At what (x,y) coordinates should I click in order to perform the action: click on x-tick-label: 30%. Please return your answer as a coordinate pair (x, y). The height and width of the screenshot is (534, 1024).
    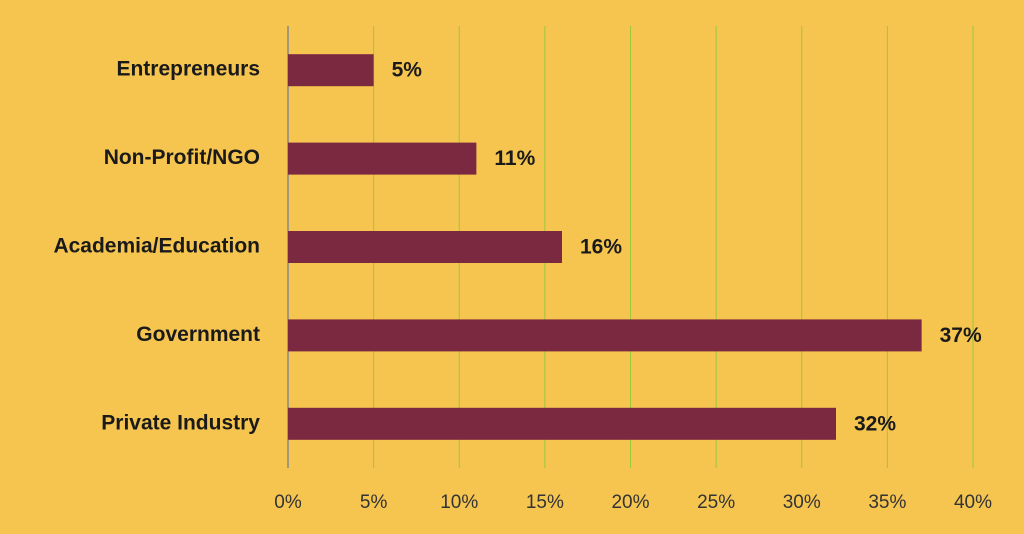
    Looking at the image, I should click on (802, 502).